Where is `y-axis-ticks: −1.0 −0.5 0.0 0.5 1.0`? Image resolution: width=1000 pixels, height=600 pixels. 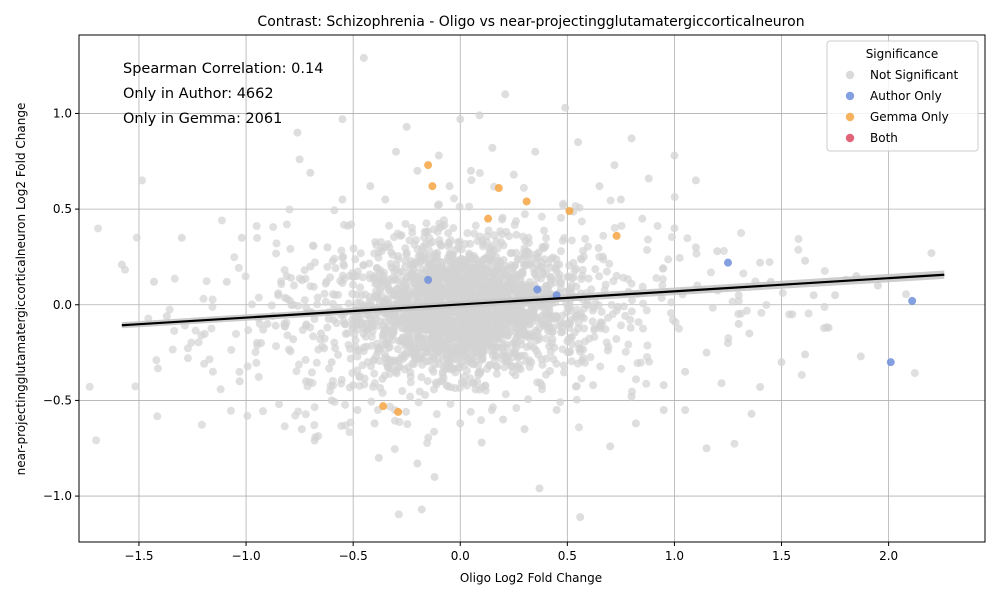
y-axis-ticks: −1.0 −0.5 0.0 0.5 1.0 is located at coordinates (61, 304).